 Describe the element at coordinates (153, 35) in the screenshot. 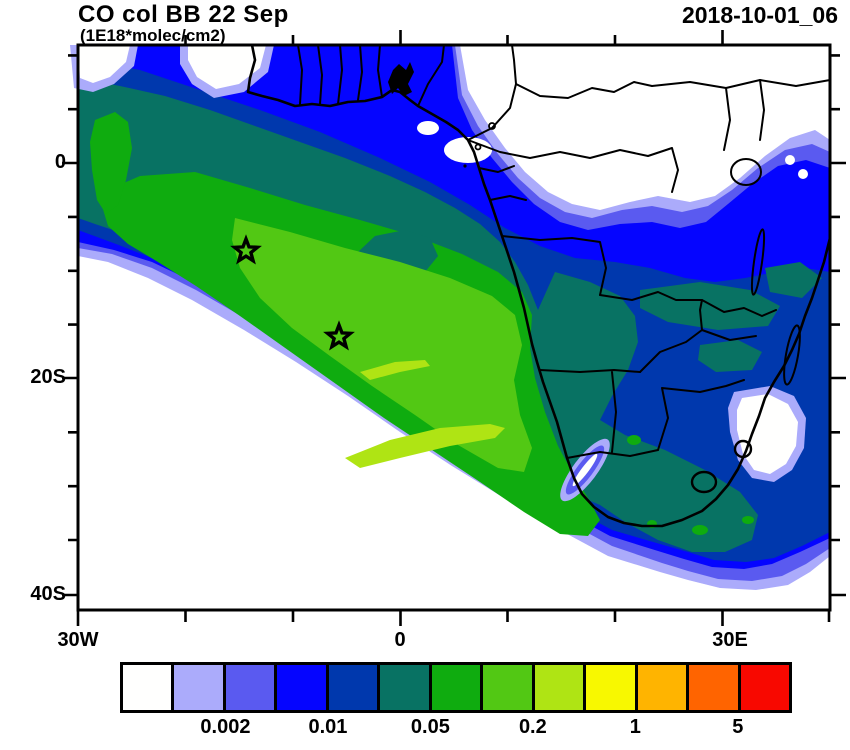

I see `plot-units-subtitle: (1E18*molec/cm2)` at that location.